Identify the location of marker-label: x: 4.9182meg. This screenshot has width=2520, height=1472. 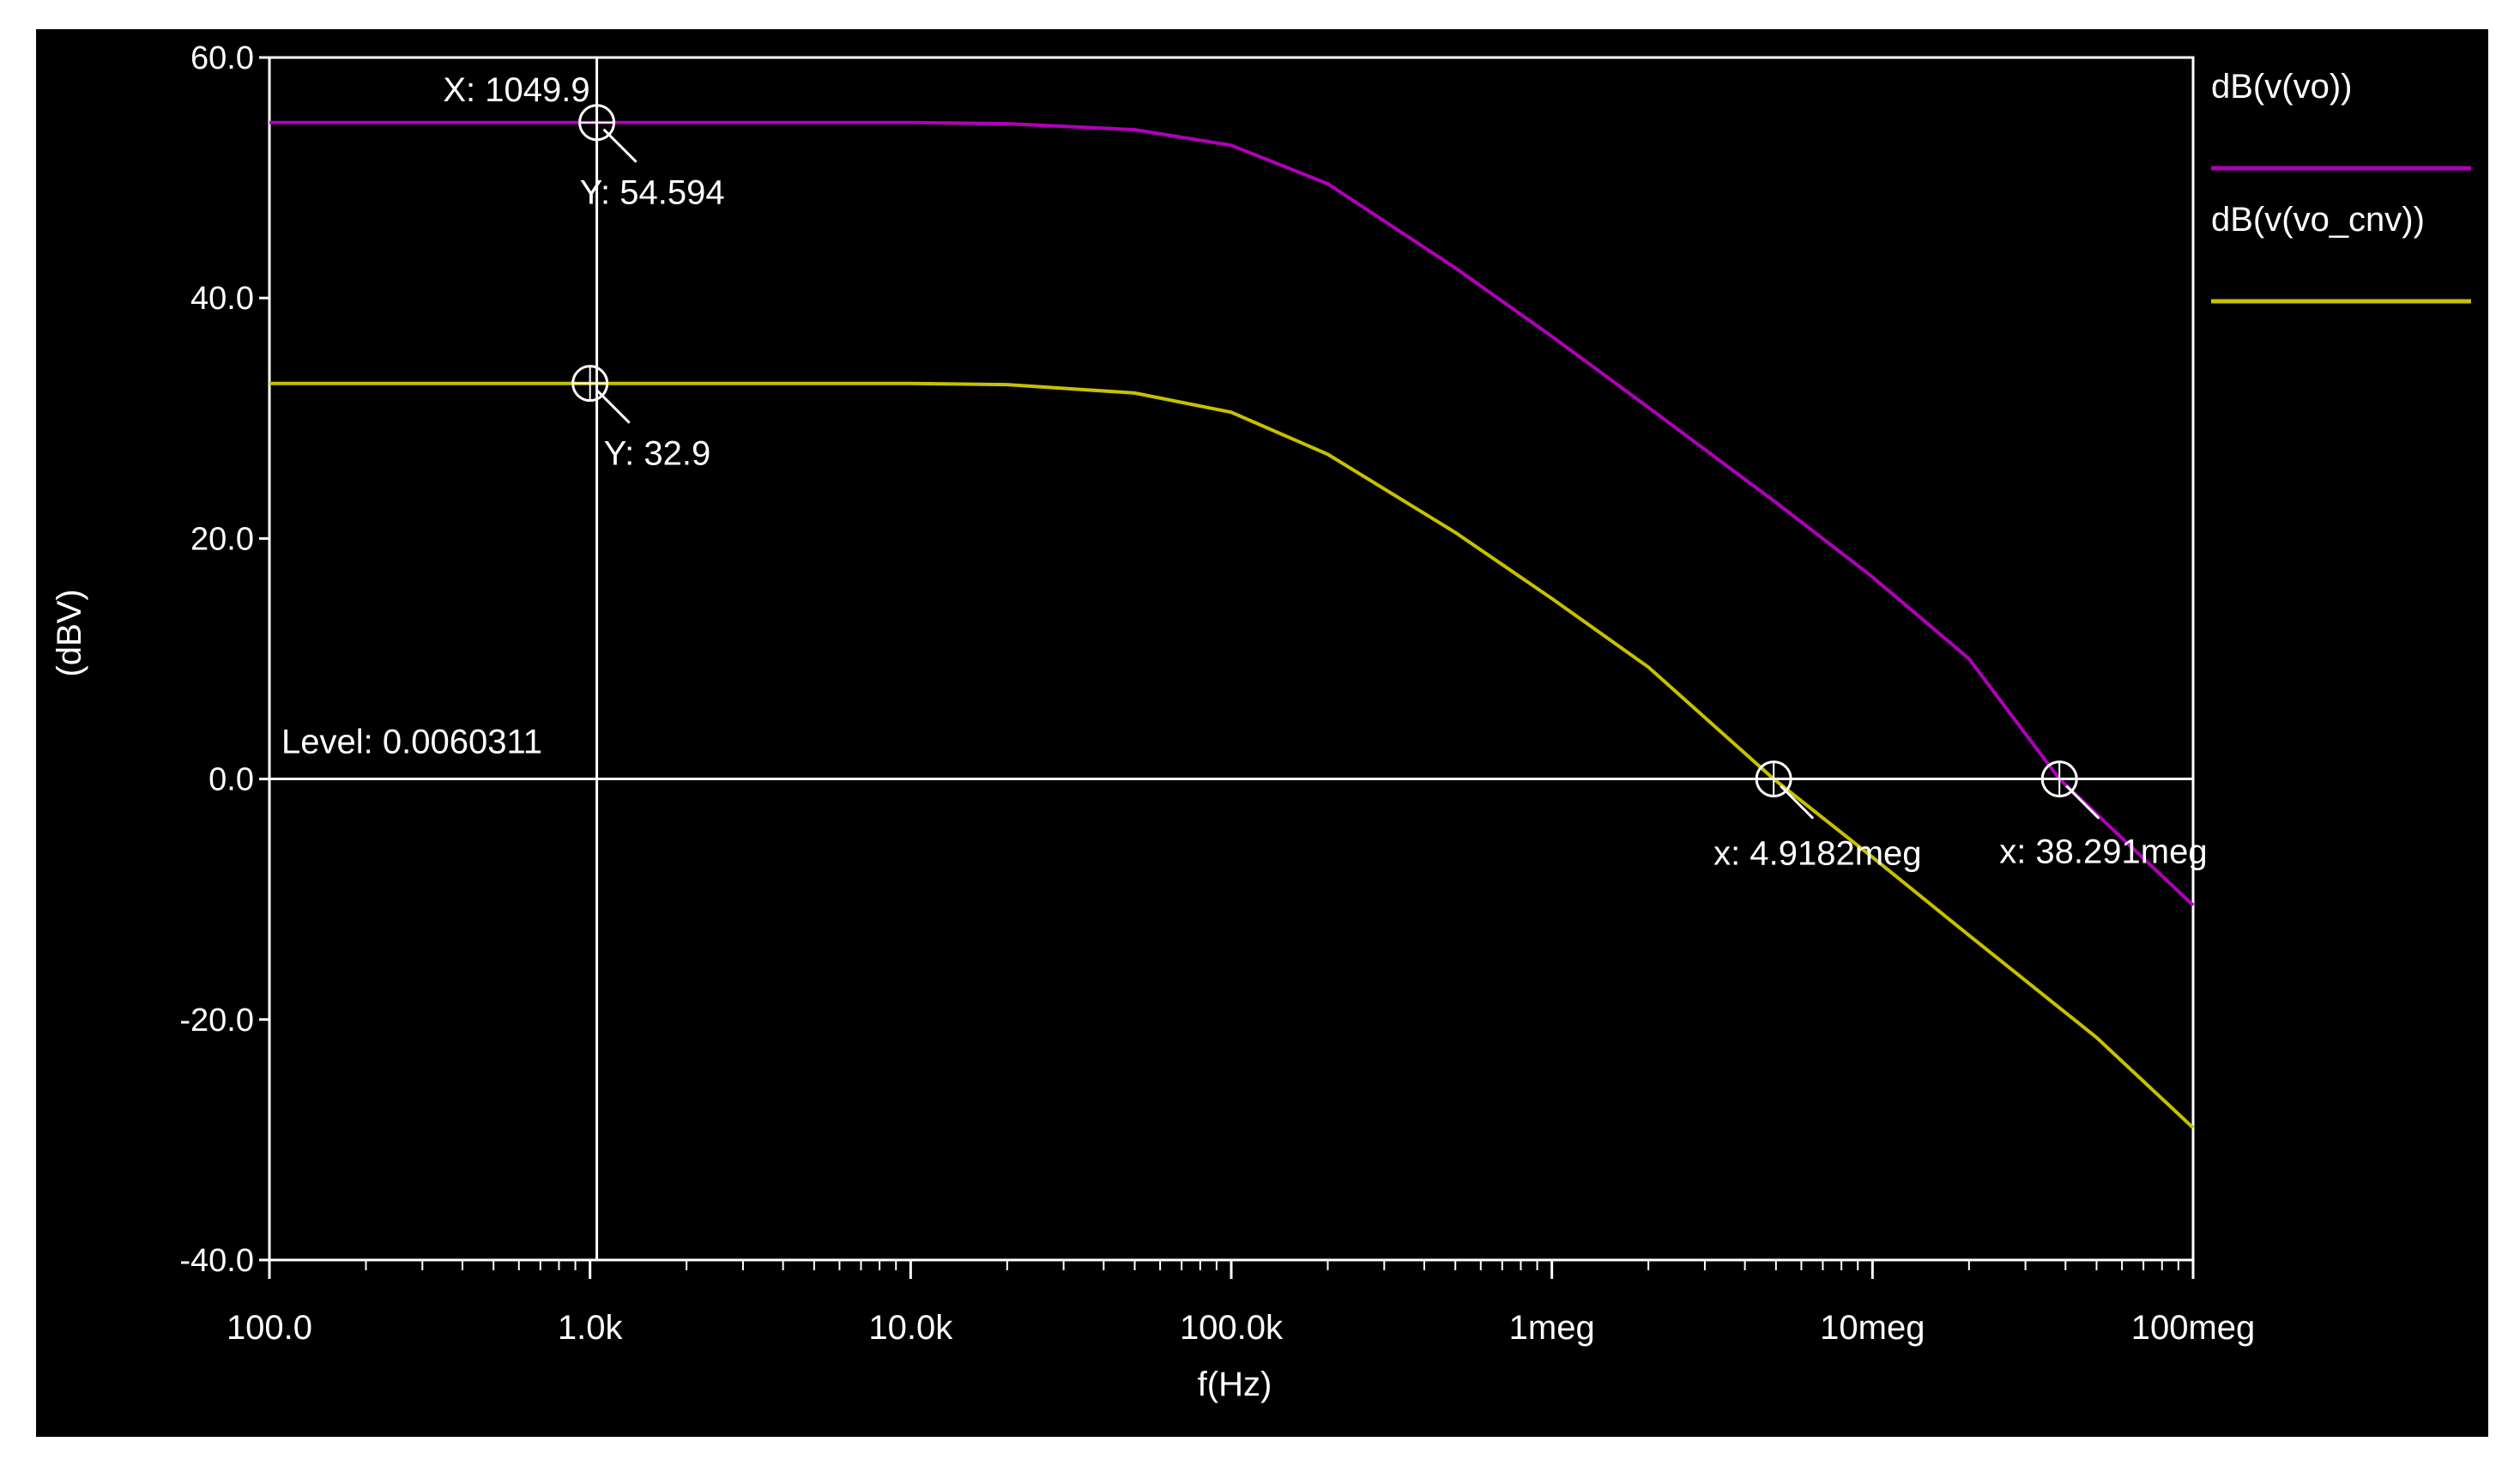
(1817, 854).